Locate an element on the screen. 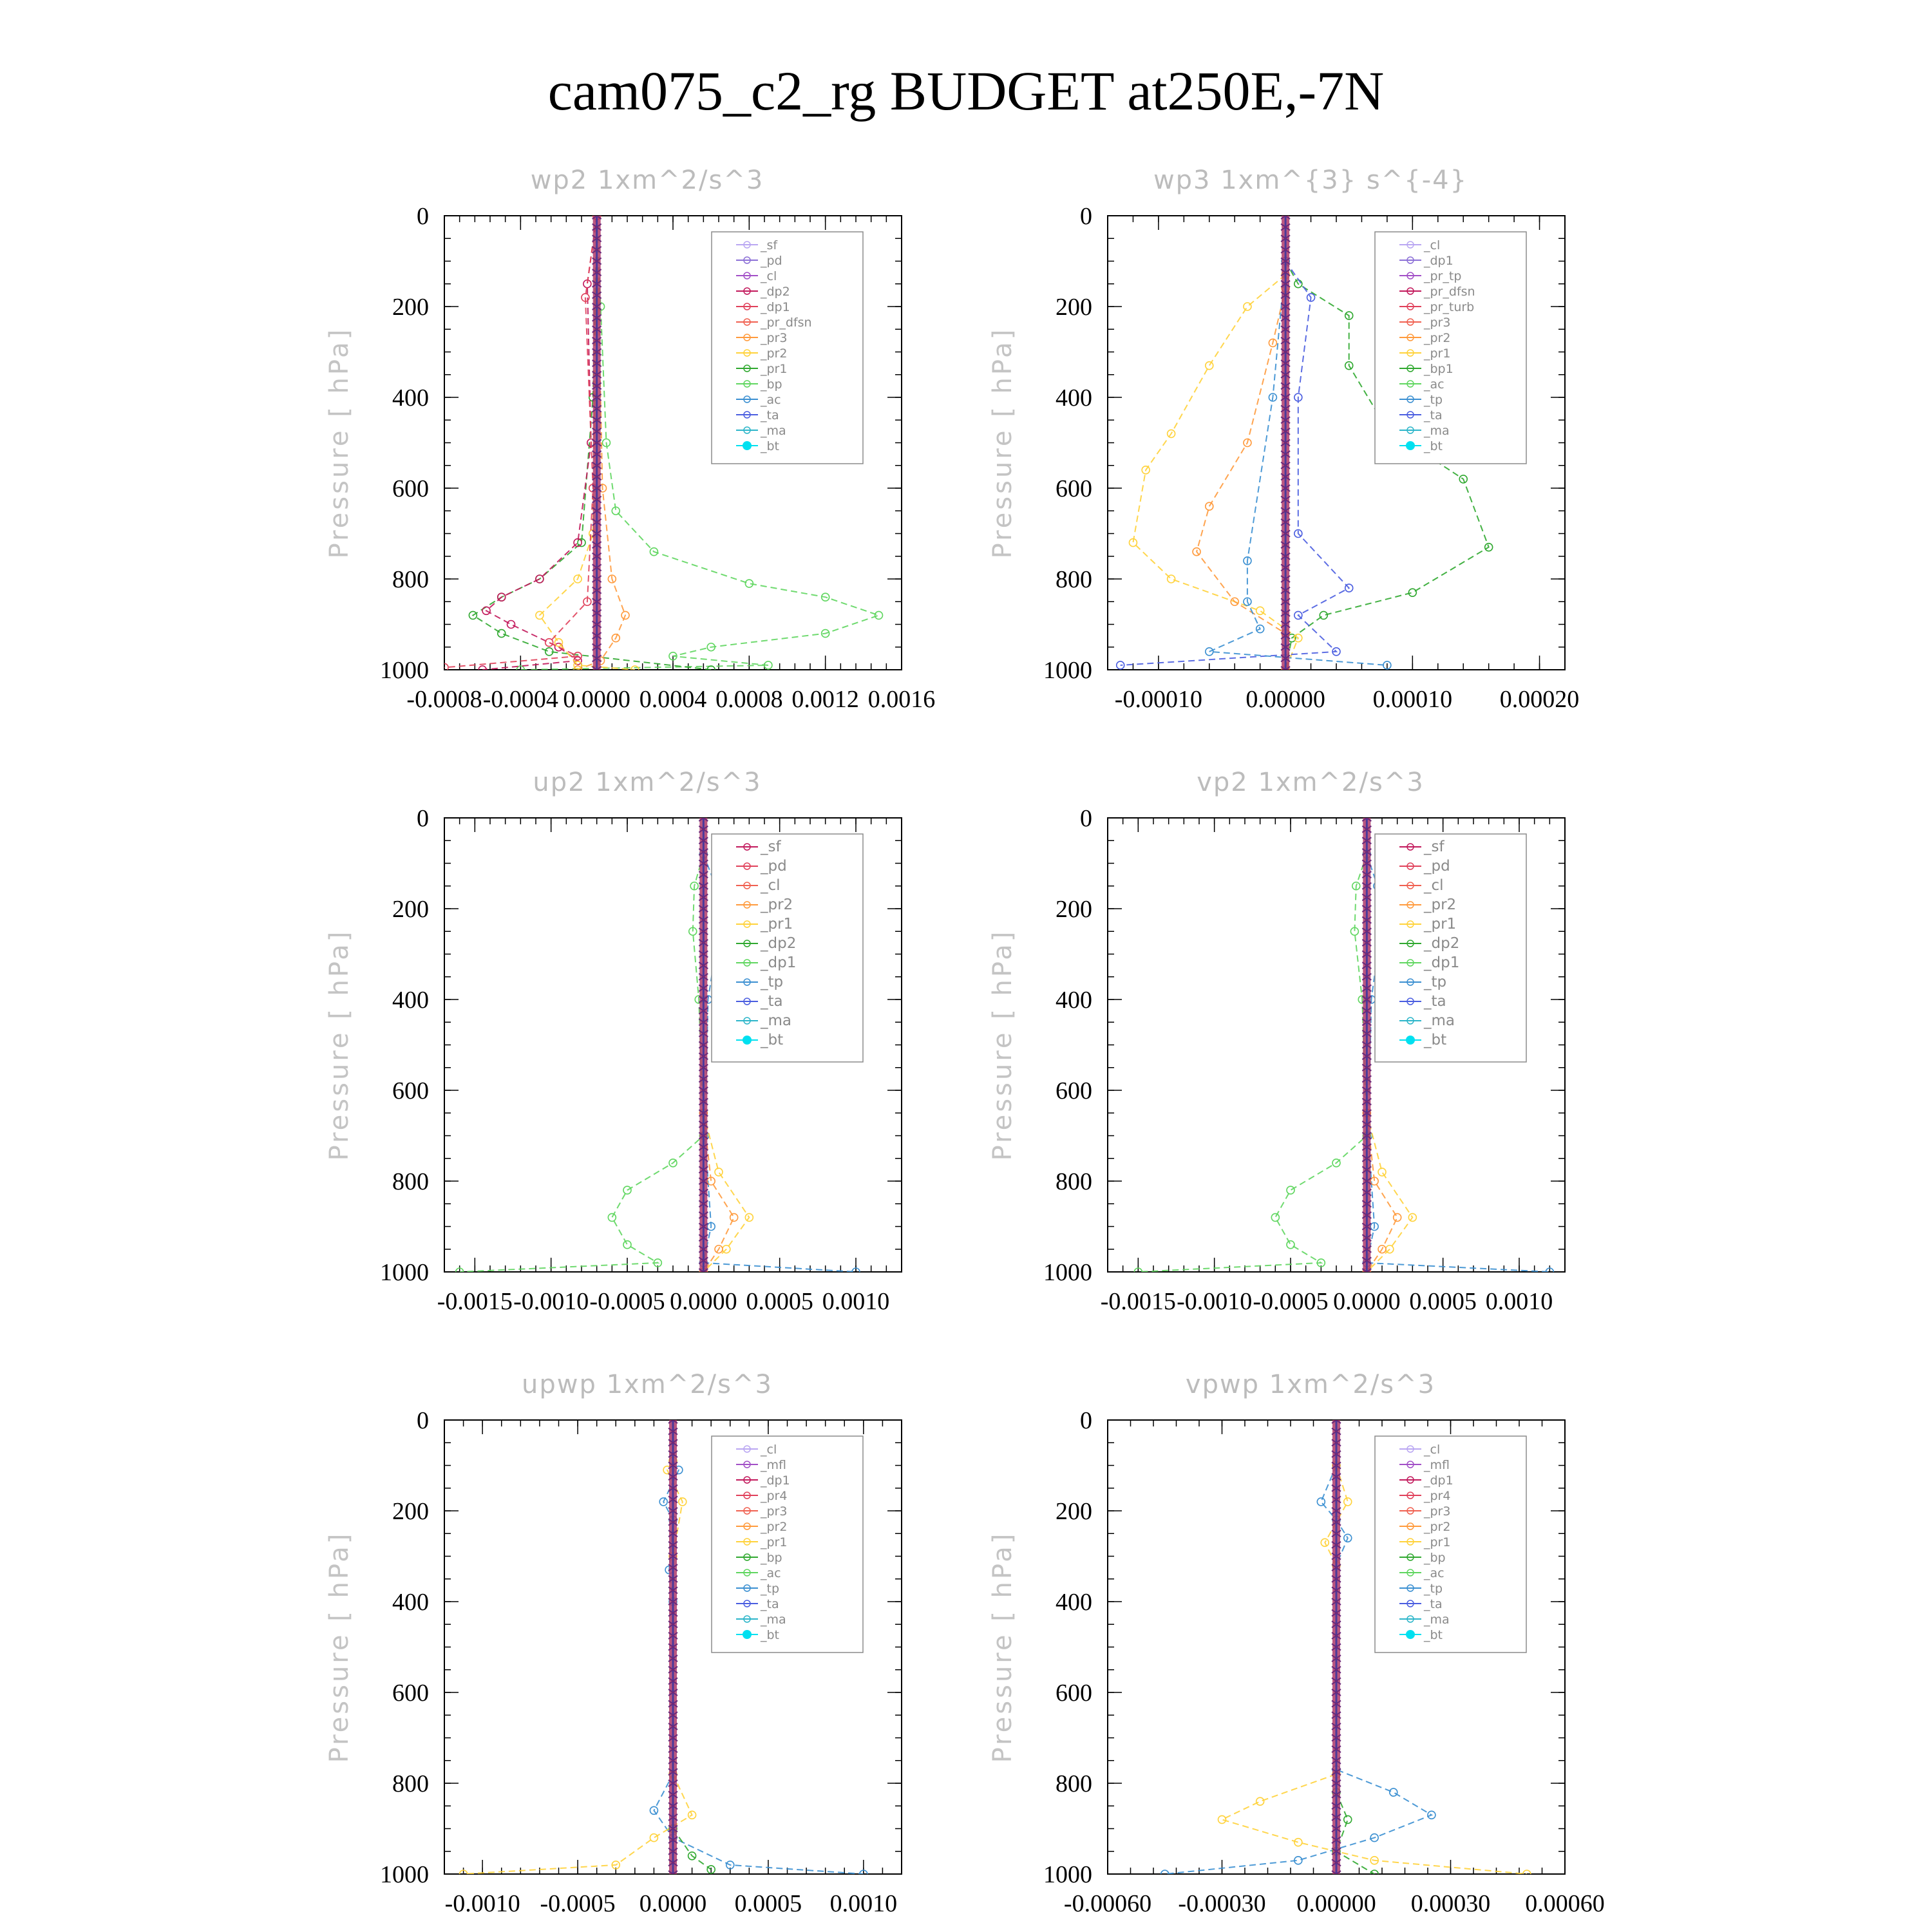  legend-entry-label: _pr2 is located at coordinates (774, 353).